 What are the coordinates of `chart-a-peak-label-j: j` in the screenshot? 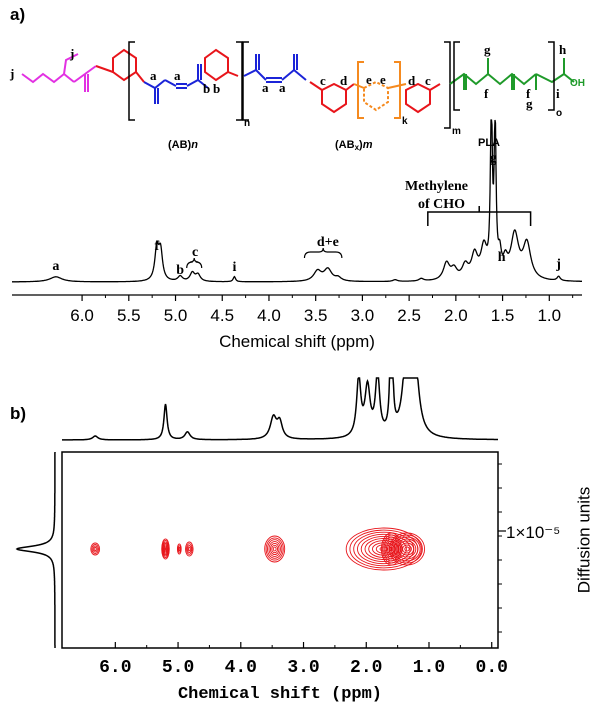 It's located at (558, 264).